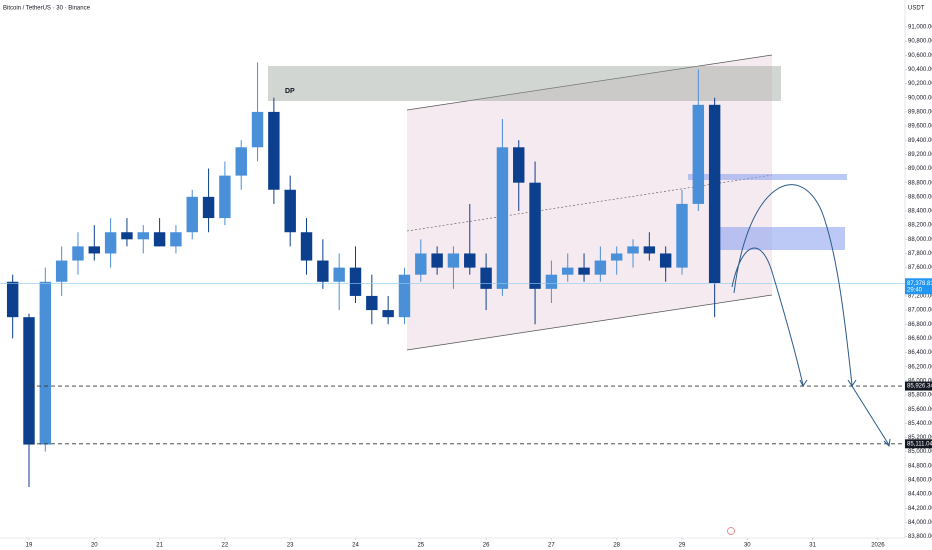 This screenshot has height=550, width=932. Describe the element at coordinates (920, 452) in the screenshot. I see `y-tick-label: 85,000.00` at that location.